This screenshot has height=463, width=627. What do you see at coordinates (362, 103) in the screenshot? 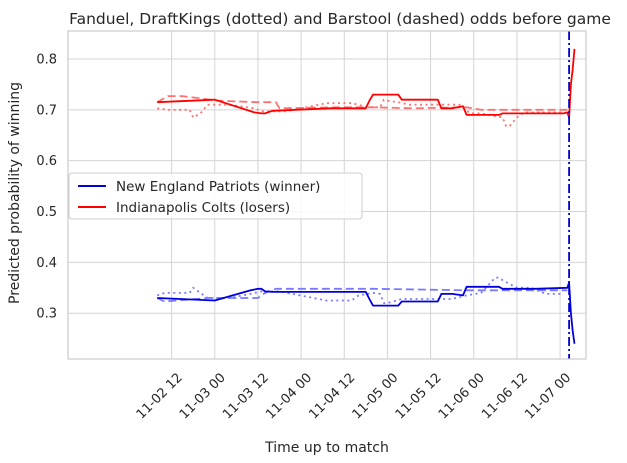
I see `series-line-colts-barstool` at bounding box center [362, 103].